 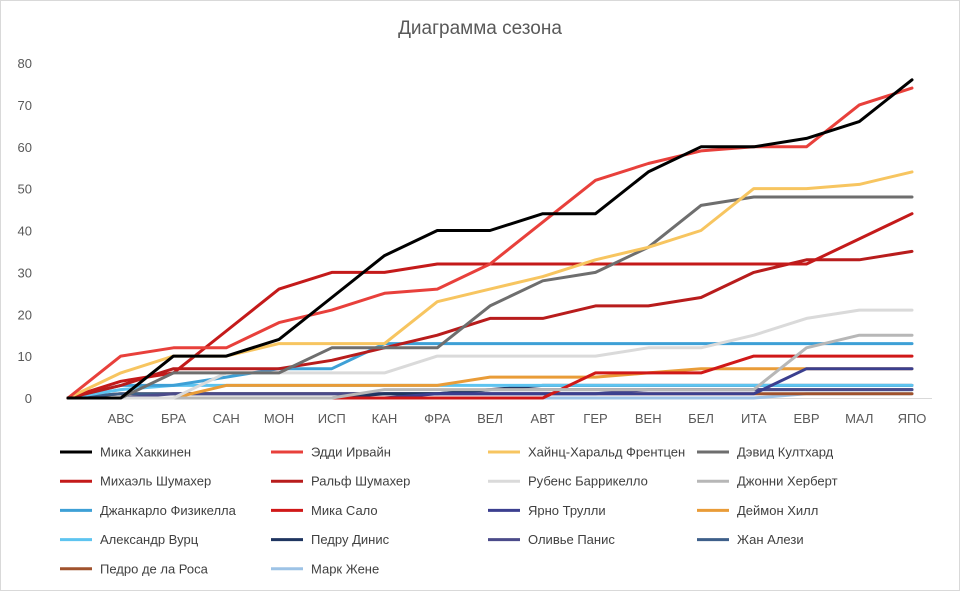 I want to click on y-tick-label: 80, so click(x=25, y=63).